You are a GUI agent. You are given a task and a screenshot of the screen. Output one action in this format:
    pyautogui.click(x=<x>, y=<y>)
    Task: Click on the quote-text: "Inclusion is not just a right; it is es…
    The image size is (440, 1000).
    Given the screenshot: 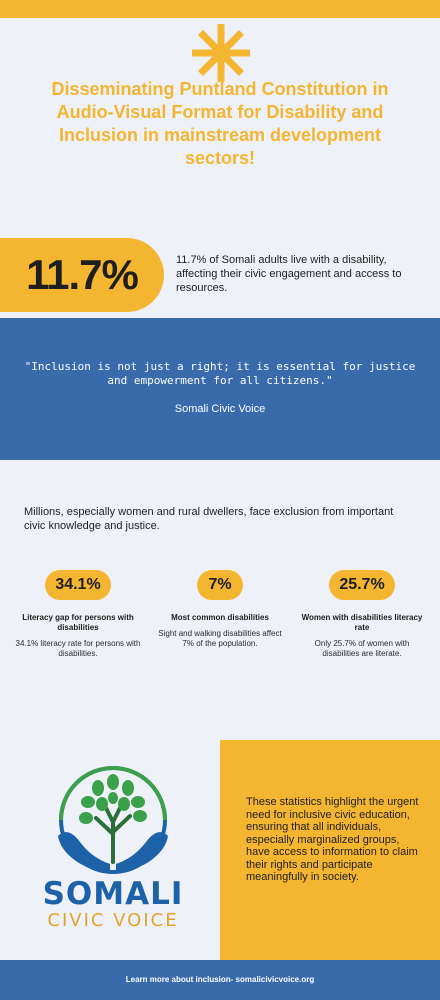 What is the action you would take?
    pyautogui.click(x=220, y=373)
    